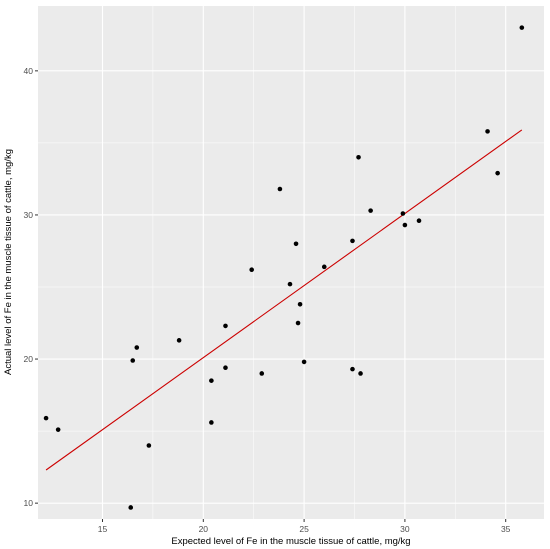 The height and width of the screenshot is (549, 550). I want to click on x-tick-label: 35, so click(506, 529).